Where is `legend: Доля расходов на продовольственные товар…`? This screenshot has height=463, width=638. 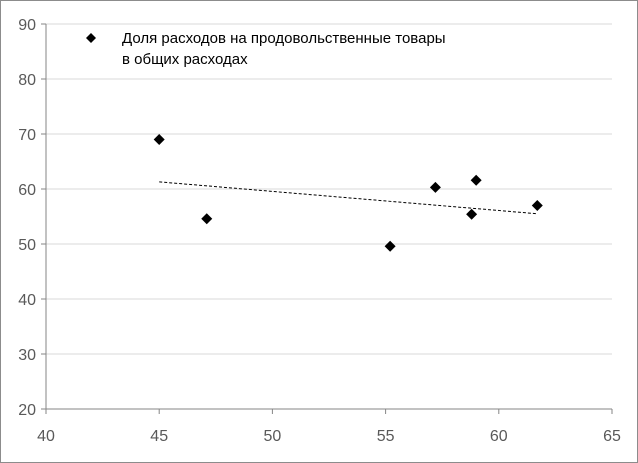
legend: Доля расходов на продовольственные товар… is located at coordinates (266, 49).